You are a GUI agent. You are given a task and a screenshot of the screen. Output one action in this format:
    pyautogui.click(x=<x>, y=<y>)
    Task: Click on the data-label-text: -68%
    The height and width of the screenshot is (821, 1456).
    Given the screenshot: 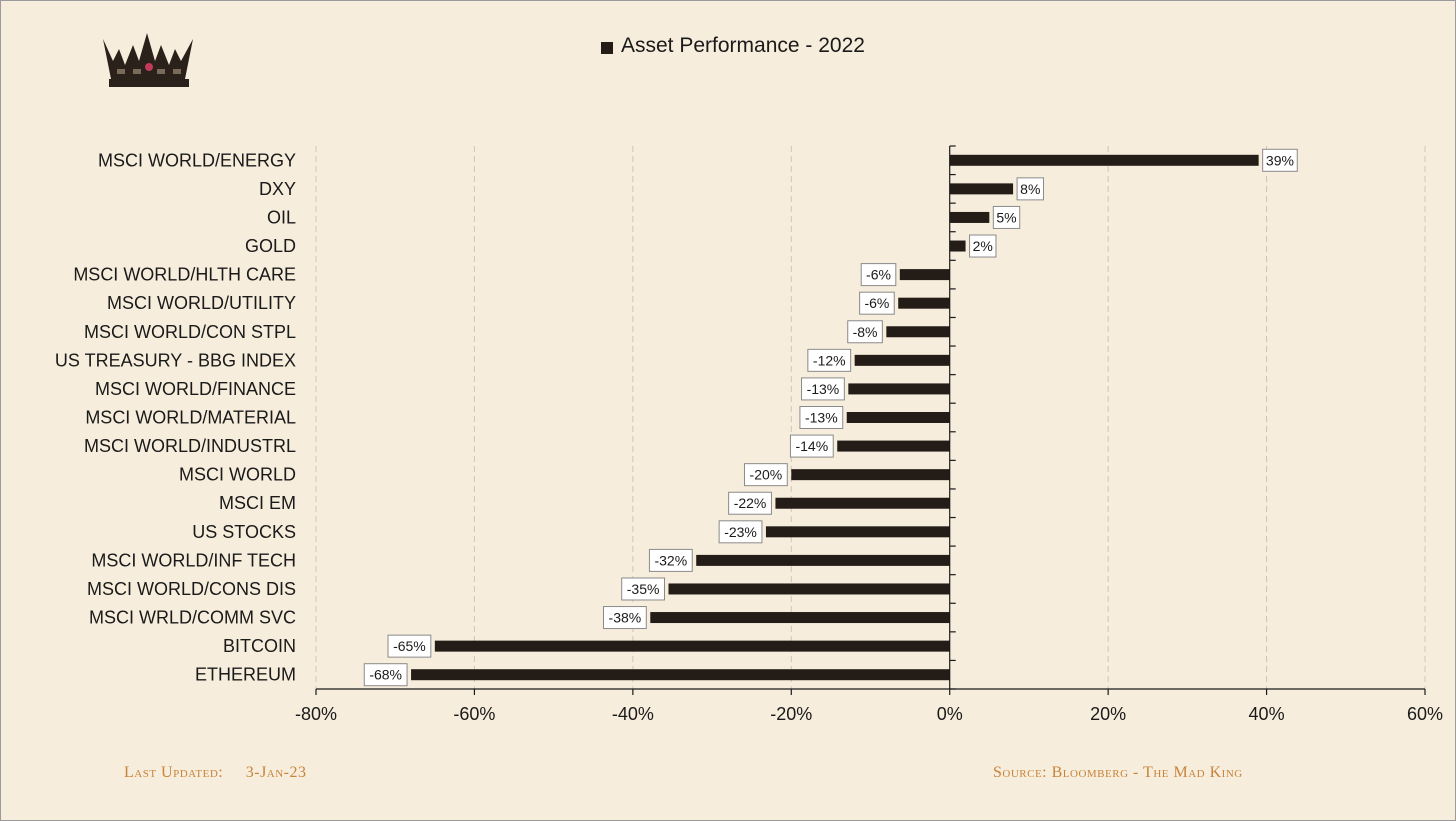 What is the action you would take?
    pyautogui.click(x=385, y=675)
    